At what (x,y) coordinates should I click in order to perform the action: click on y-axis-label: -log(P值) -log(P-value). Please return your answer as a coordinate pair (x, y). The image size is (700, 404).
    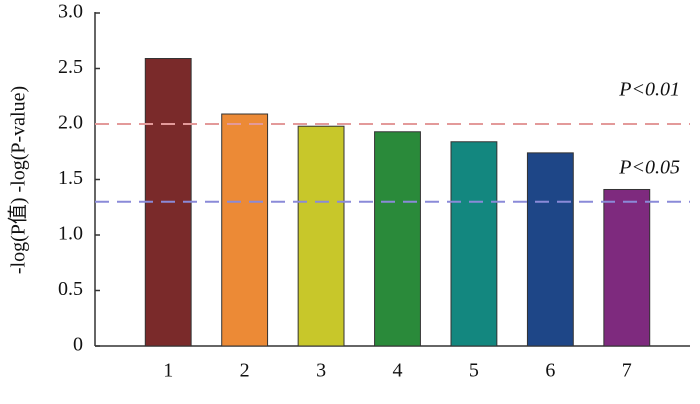
    Looking at the image, I should click on (18, 180).